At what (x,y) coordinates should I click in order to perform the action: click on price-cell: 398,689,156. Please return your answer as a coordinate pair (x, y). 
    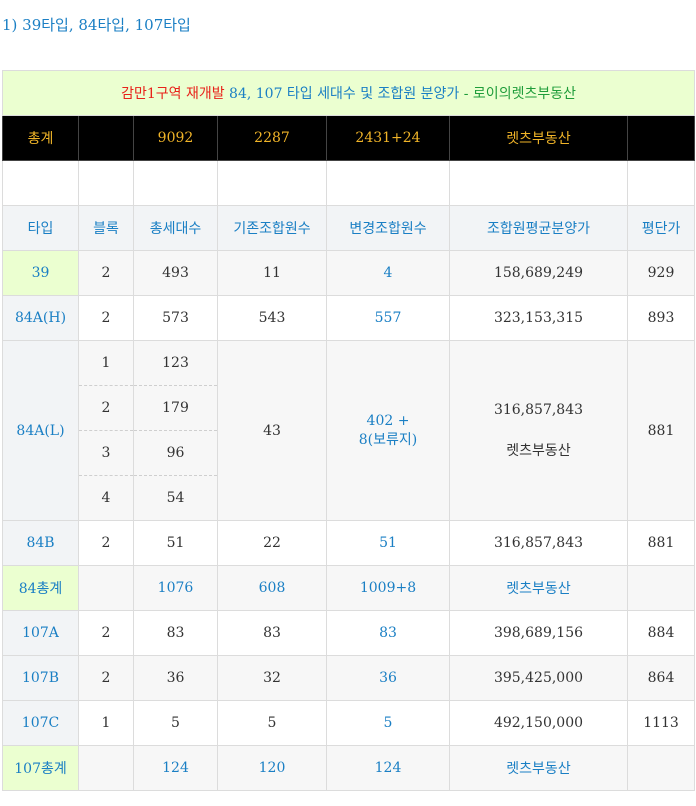
    Looking at the image, I should click on (538, 633).